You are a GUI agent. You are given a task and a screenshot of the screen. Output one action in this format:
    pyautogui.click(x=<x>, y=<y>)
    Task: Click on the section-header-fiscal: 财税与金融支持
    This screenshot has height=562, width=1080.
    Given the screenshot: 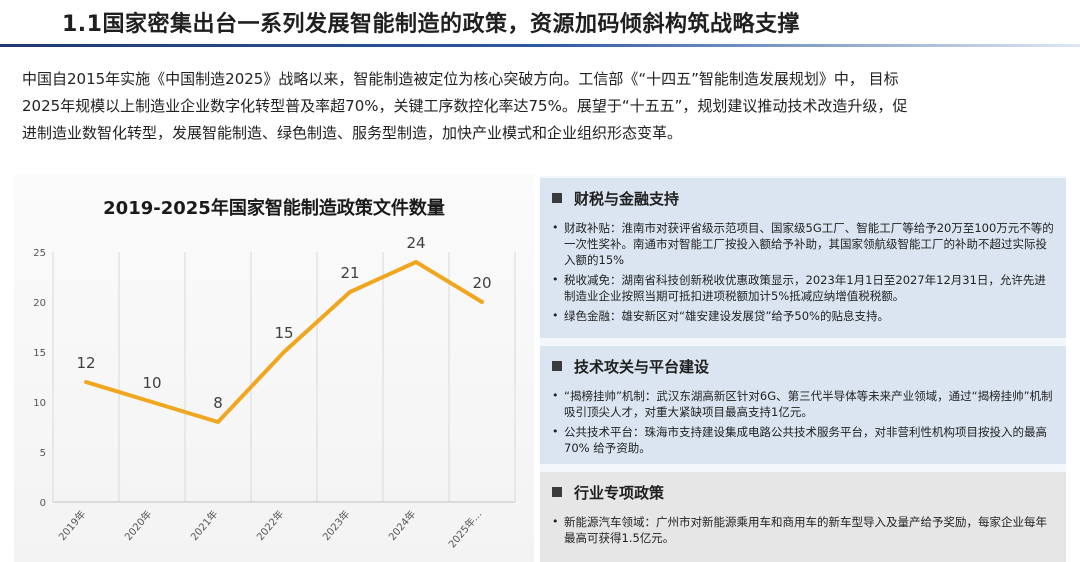 What is the action you would take?
    pyautogui.click(x=803, y=198)
    